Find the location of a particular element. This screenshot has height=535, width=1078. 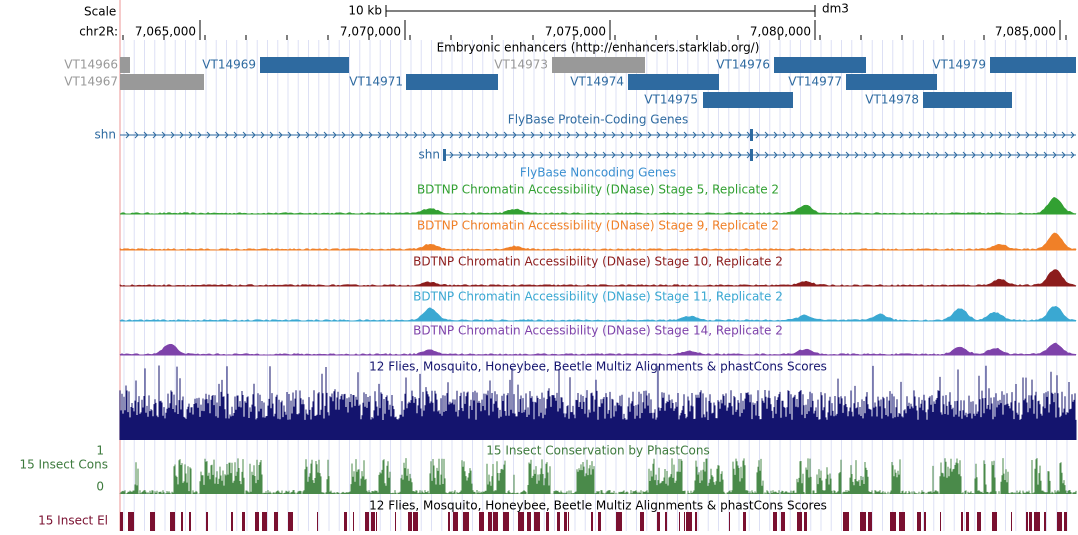

position-label: 7,075,000 is located at coordinates (575, 32).